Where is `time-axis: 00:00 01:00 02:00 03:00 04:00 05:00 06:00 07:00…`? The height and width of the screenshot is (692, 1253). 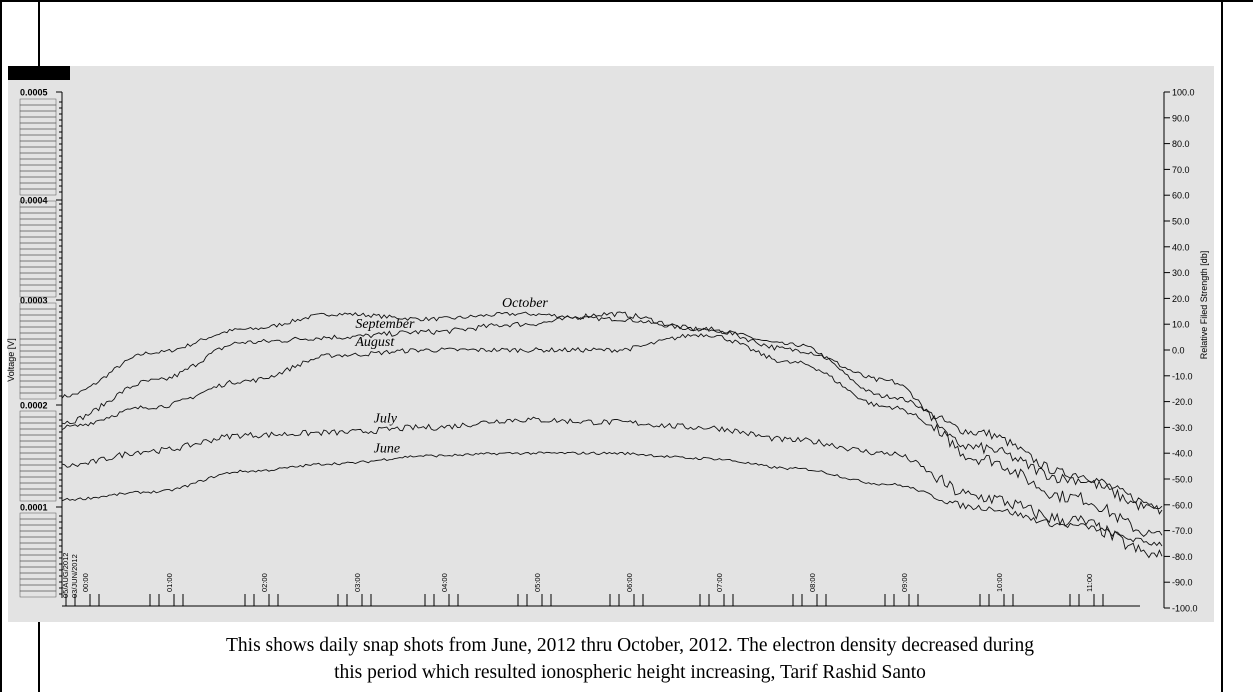
time-axis: 00:00 01:00 02:00 03:00 04:00 05:00 06:00 07:00… is located at coordinates (600, 580).